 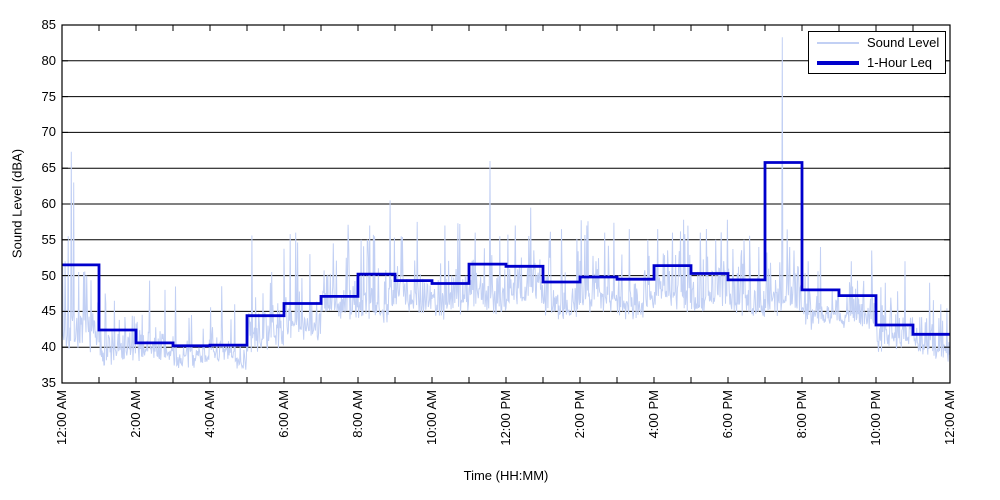 I want to click on y-tick-label: 35, so click(x=48, y=382).